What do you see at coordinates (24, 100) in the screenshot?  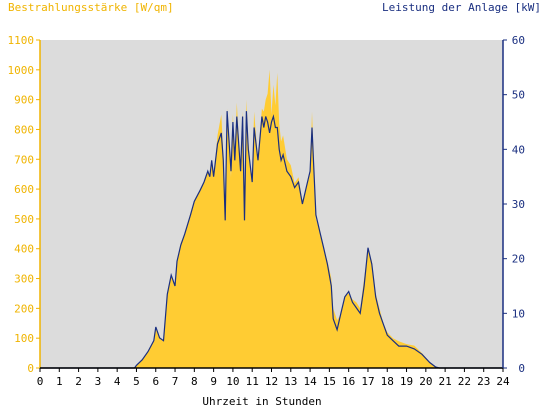 I see `left-tick-label: 900` at bounding box center [24, 100].